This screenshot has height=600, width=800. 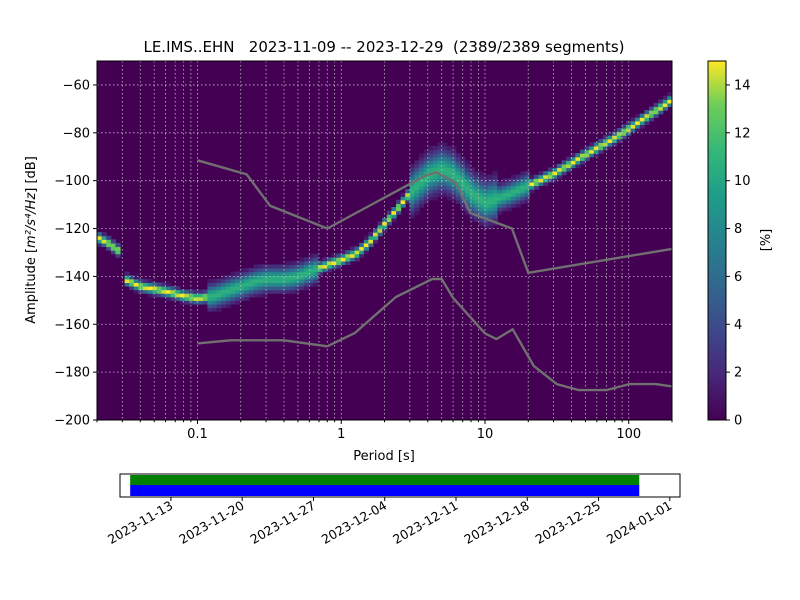 I want to click on x-axis: 0.1 1 10 100, so click(x=384, y=431).